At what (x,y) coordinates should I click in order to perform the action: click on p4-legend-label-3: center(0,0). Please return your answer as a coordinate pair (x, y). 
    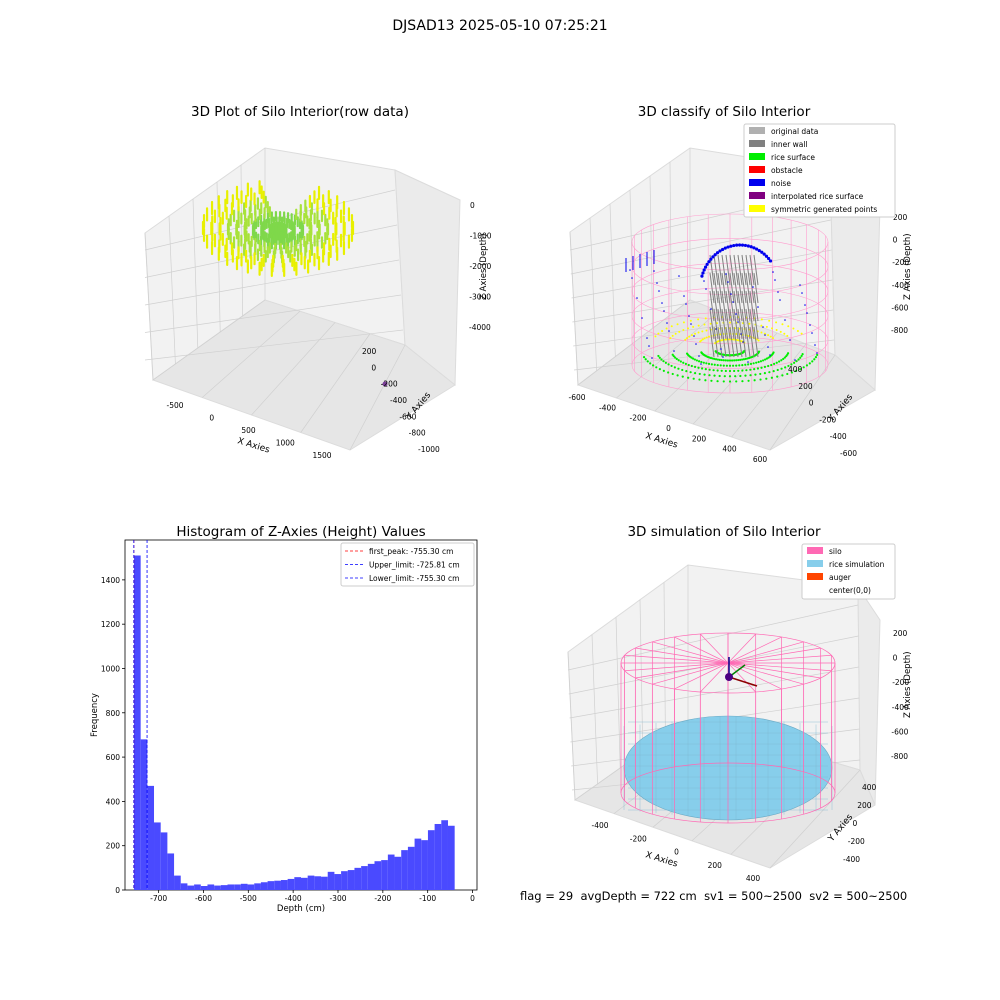
    Looking at the image, I should click on (850, 590).